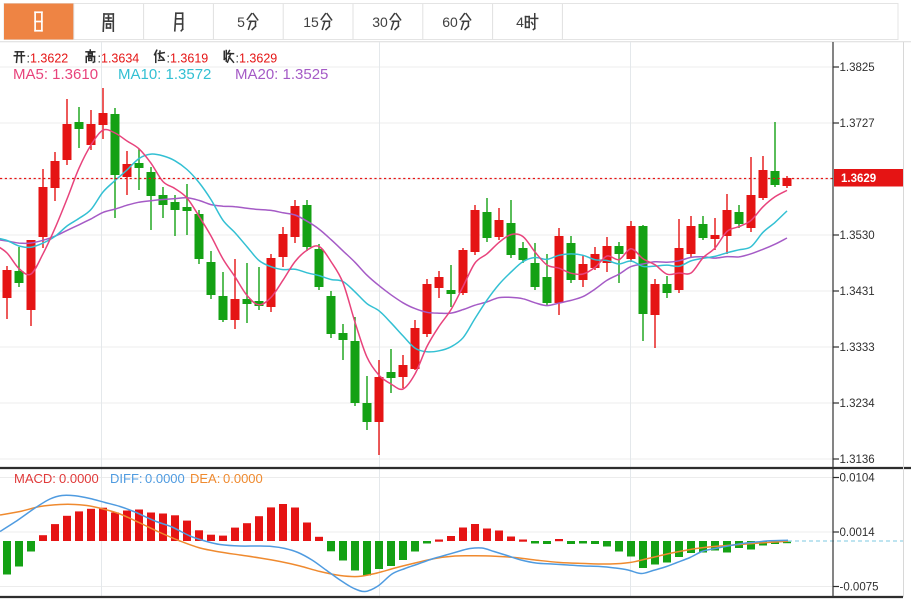  Describe the element at coordinates (857, 68) in the screenshot. I see `svg-text: 1.3825` at that location.